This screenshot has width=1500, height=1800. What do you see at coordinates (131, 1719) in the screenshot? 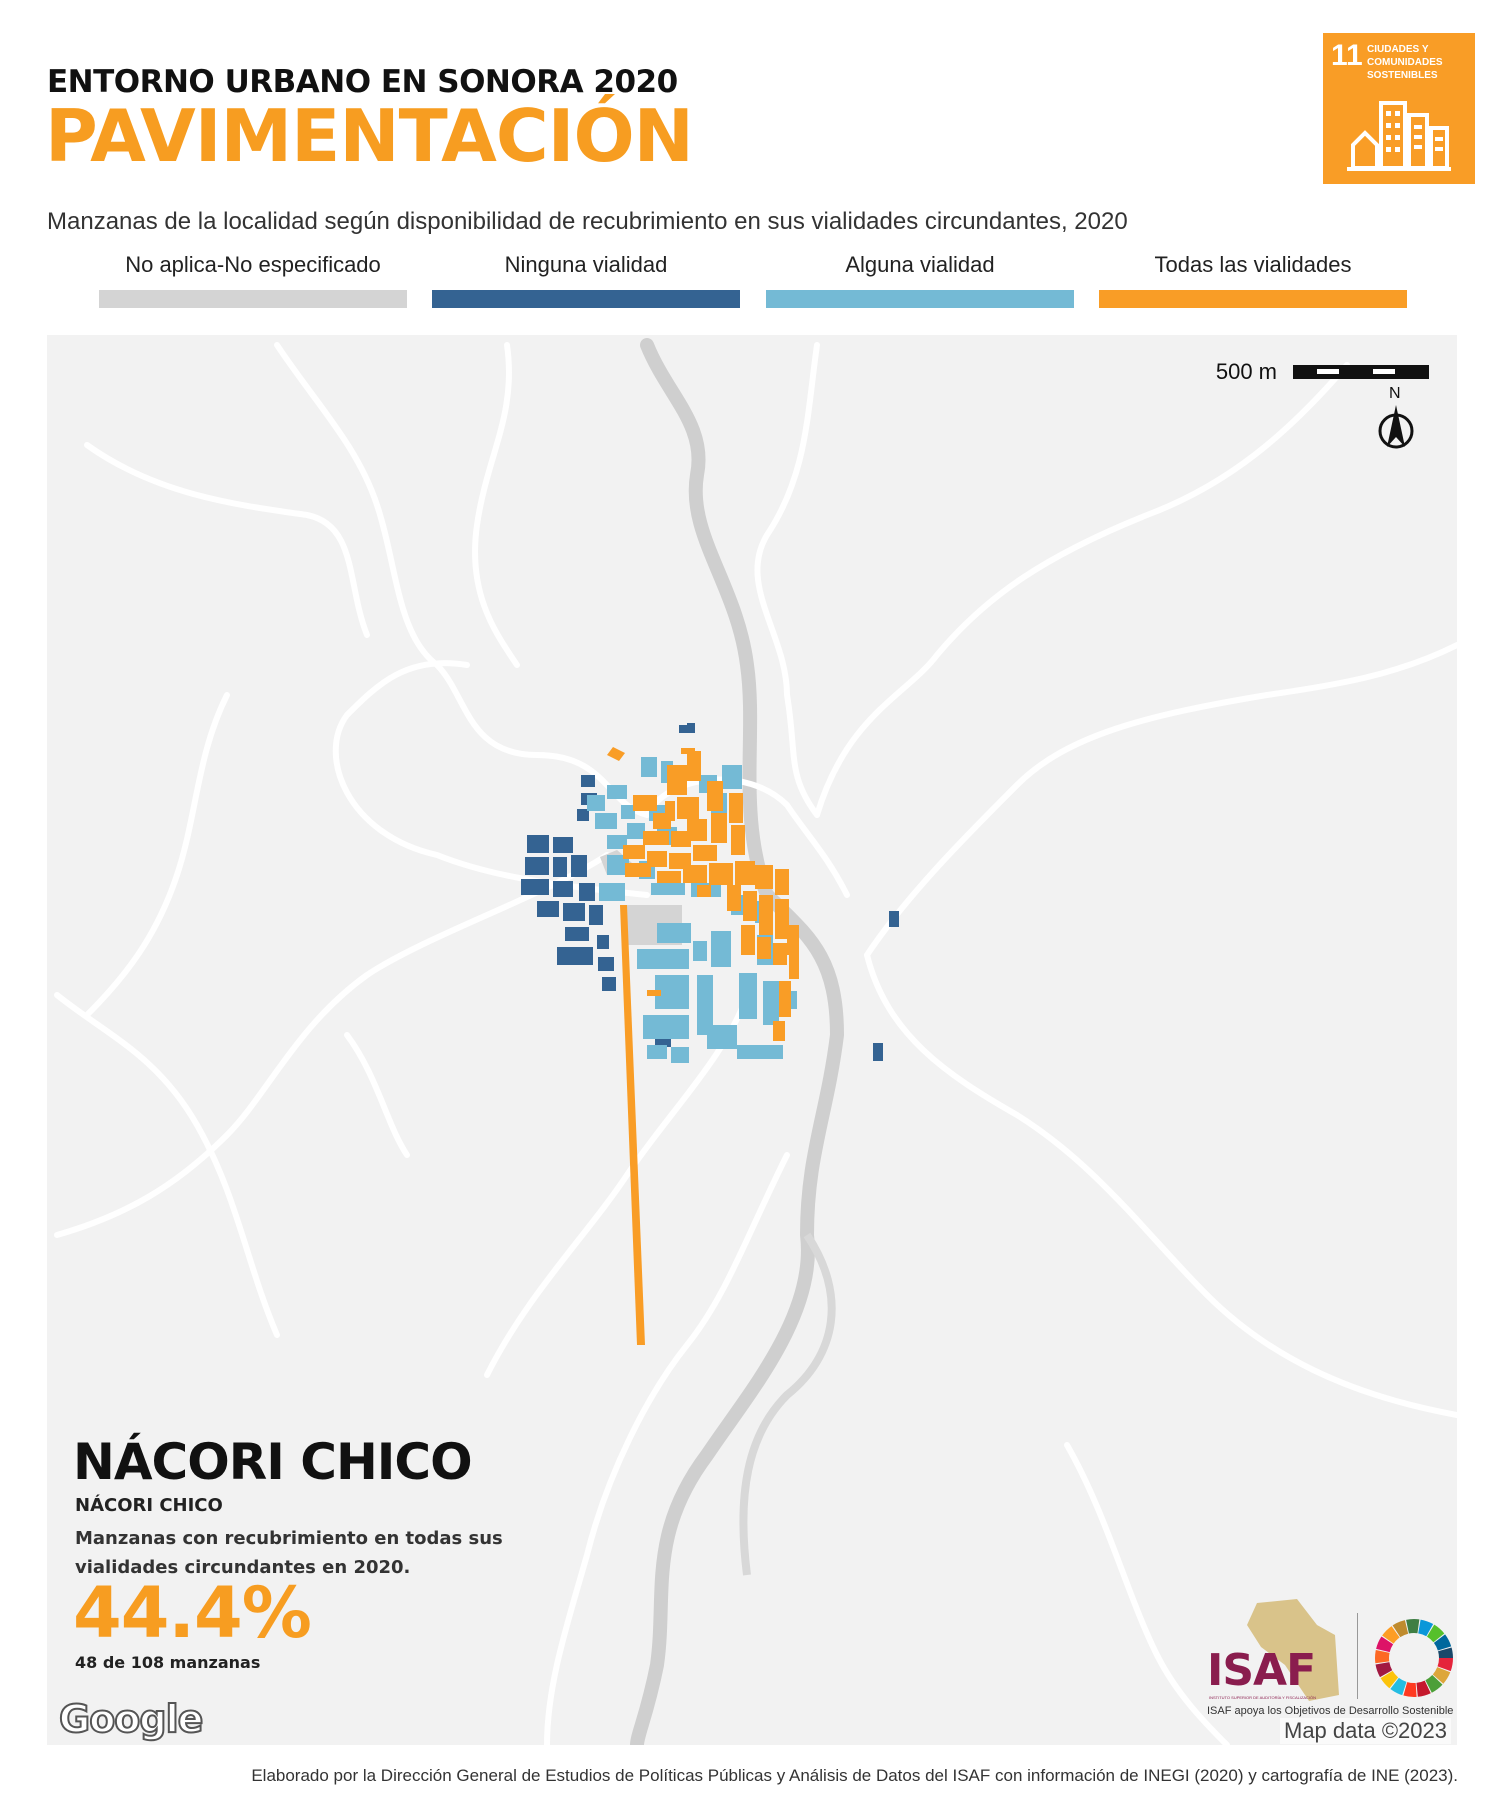
I see `google-logo: Google` at bounding box center [131, 1719].